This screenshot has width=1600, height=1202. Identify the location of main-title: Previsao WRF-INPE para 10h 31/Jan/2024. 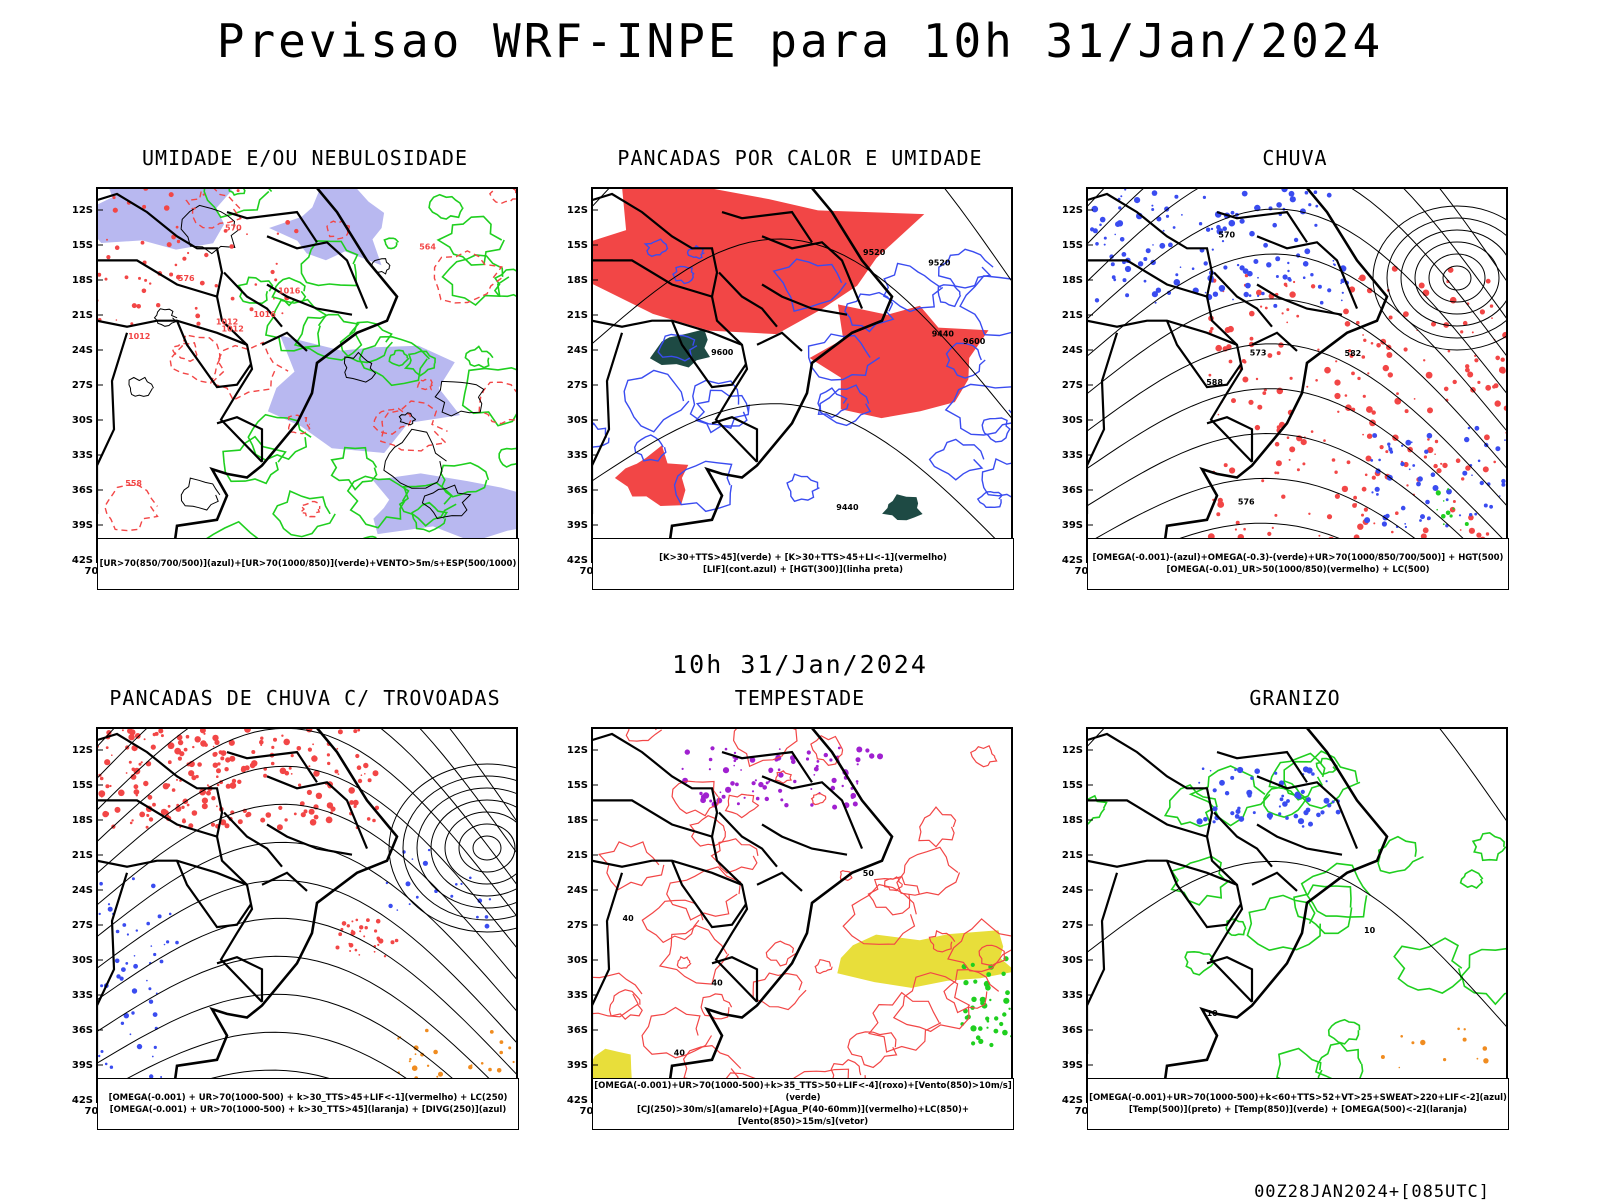
(800, 41).